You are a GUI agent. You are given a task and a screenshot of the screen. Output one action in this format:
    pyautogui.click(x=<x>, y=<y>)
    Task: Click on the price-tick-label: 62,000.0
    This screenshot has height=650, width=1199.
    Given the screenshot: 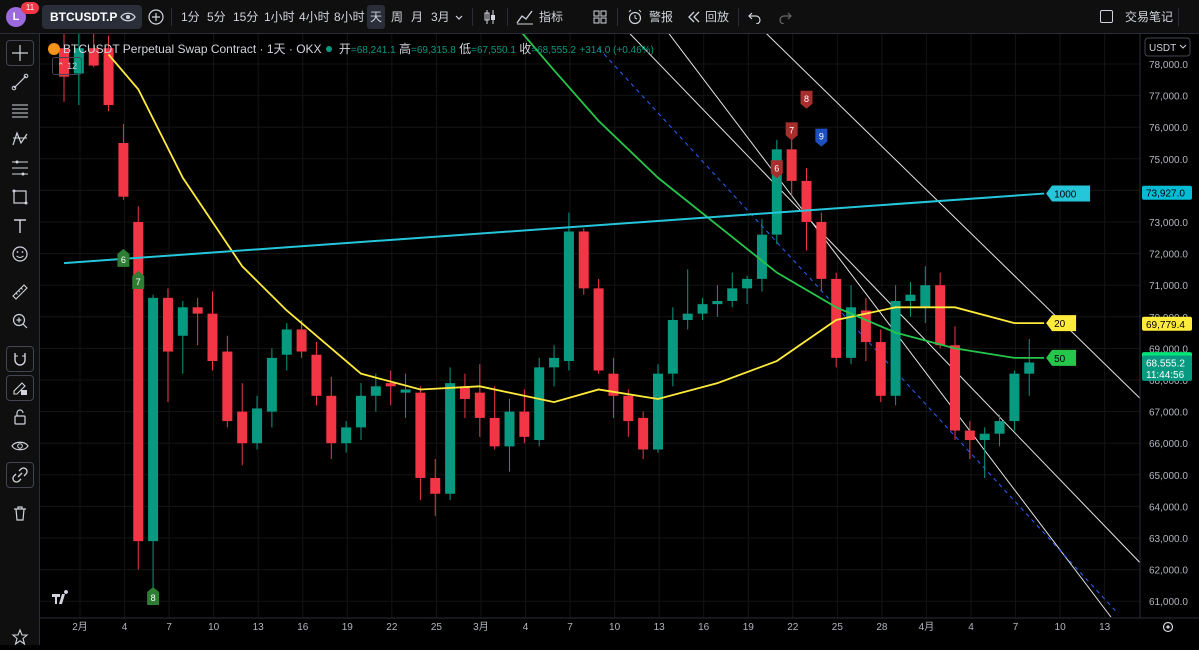 What is the action you would take?
    pyautogui.click(x=1168, y=571)
    